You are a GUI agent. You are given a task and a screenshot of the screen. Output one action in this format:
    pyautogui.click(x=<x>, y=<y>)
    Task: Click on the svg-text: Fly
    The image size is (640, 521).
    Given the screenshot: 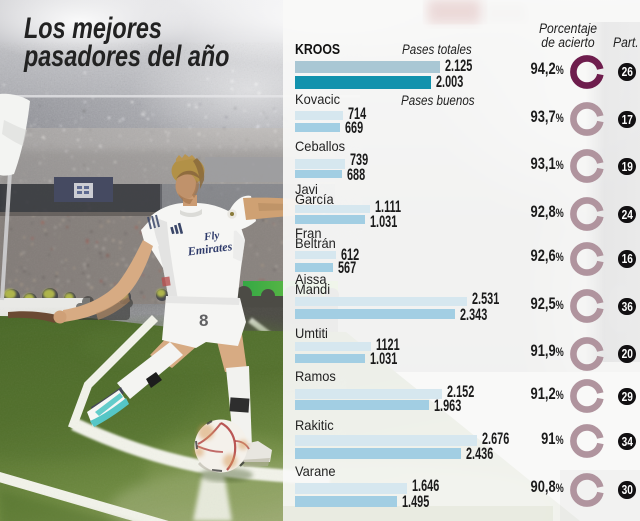 What is the action you would take?
    pyautogui.click(x=211, y=237)
    